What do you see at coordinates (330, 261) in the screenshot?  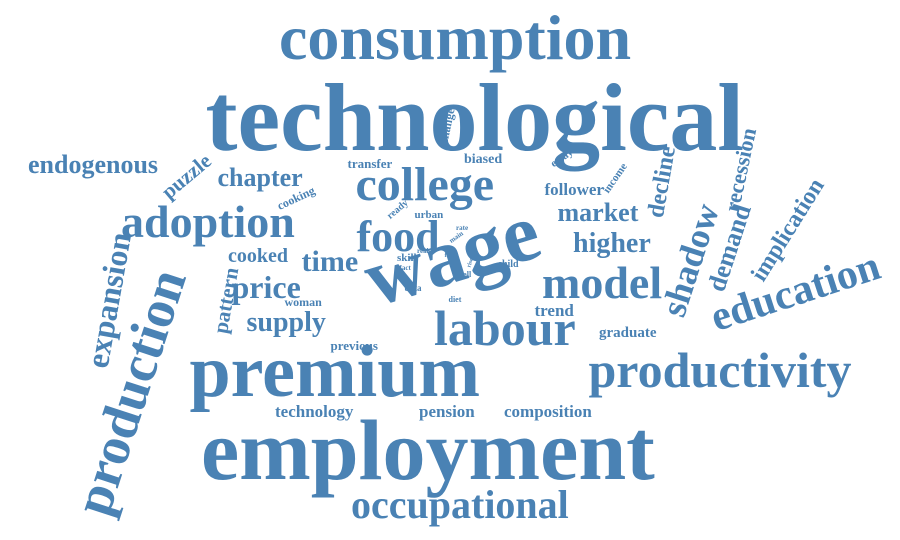 I see `word-time: time` at bounding box center [330, 261].